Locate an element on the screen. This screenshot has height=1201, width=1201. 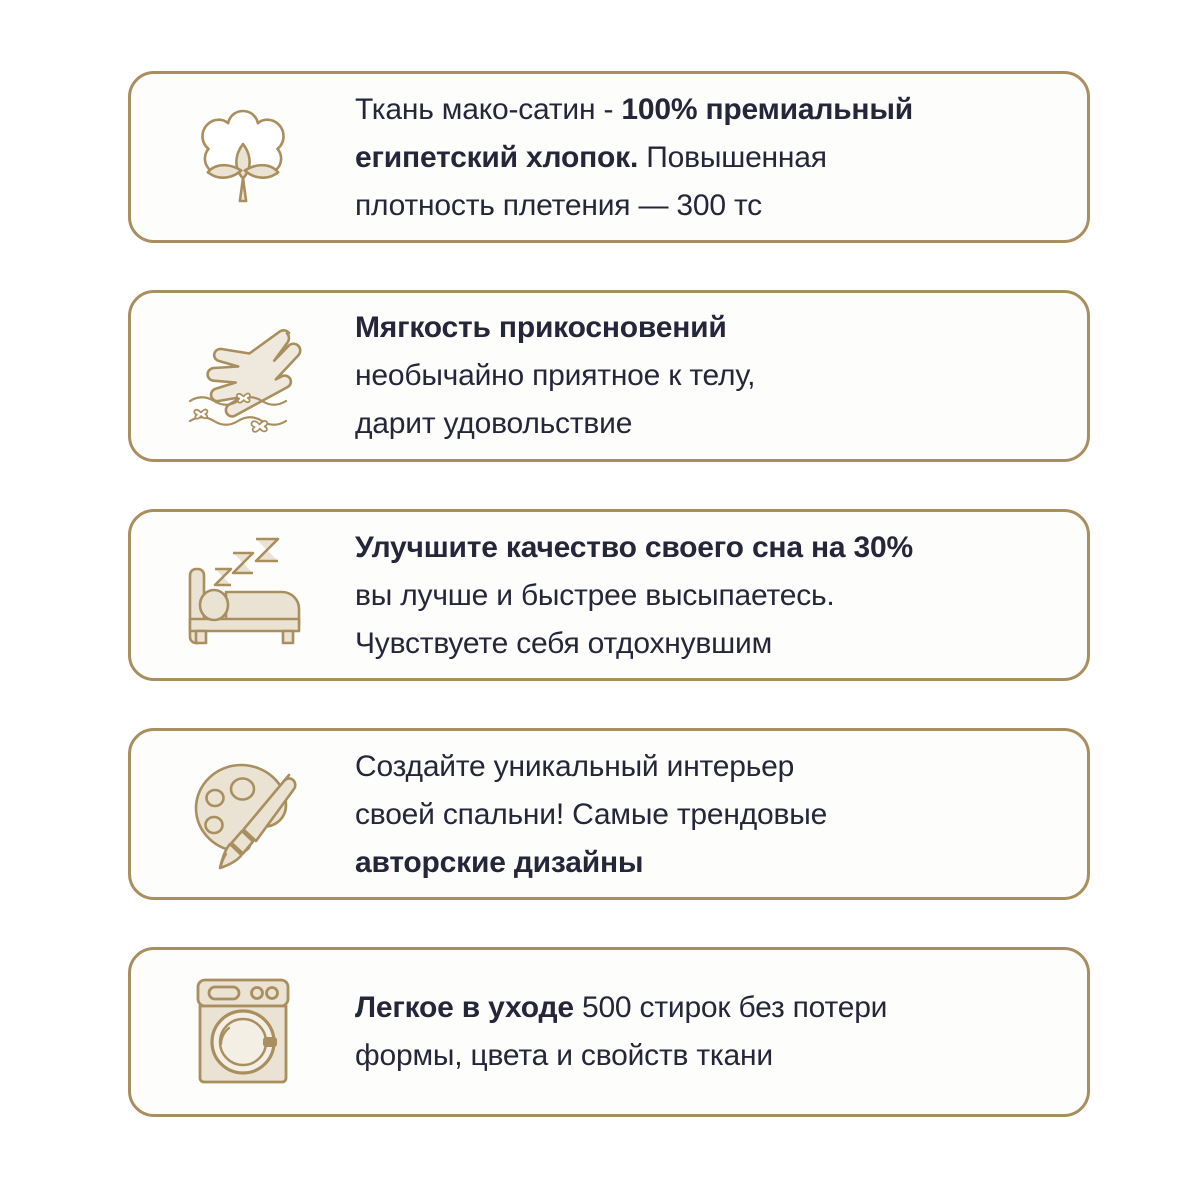
washing-machine-icon is located at coordinates (243, 1032).